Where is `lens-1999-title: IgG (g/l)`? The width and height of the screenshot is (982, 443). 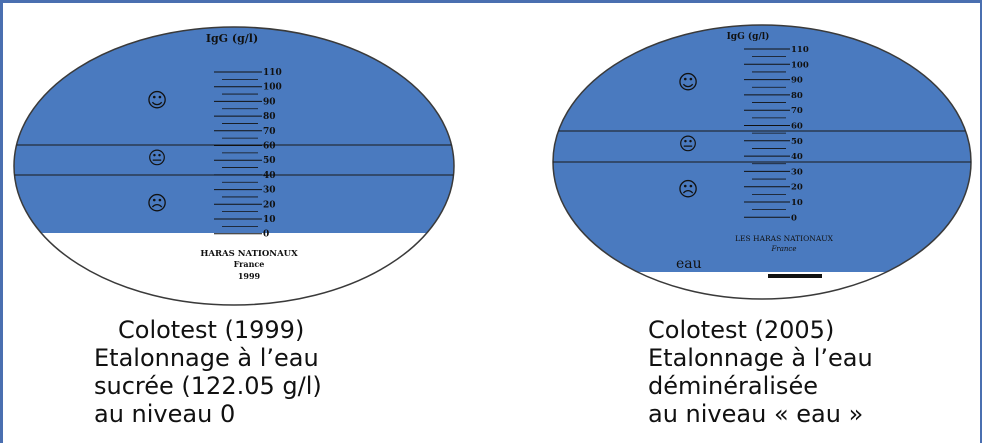 lens-1999-title: IgG (g/l) is located at coordinates (232, 38).